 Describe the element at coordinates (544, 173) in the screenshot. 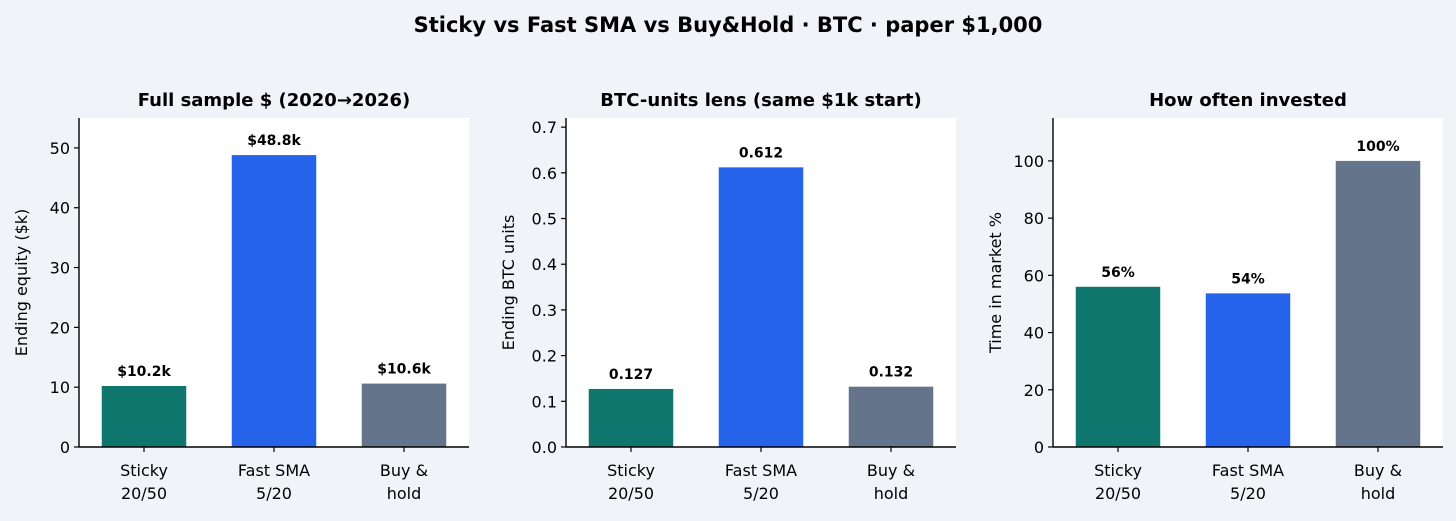

I see `y-tick-label: 0.6` at that location.